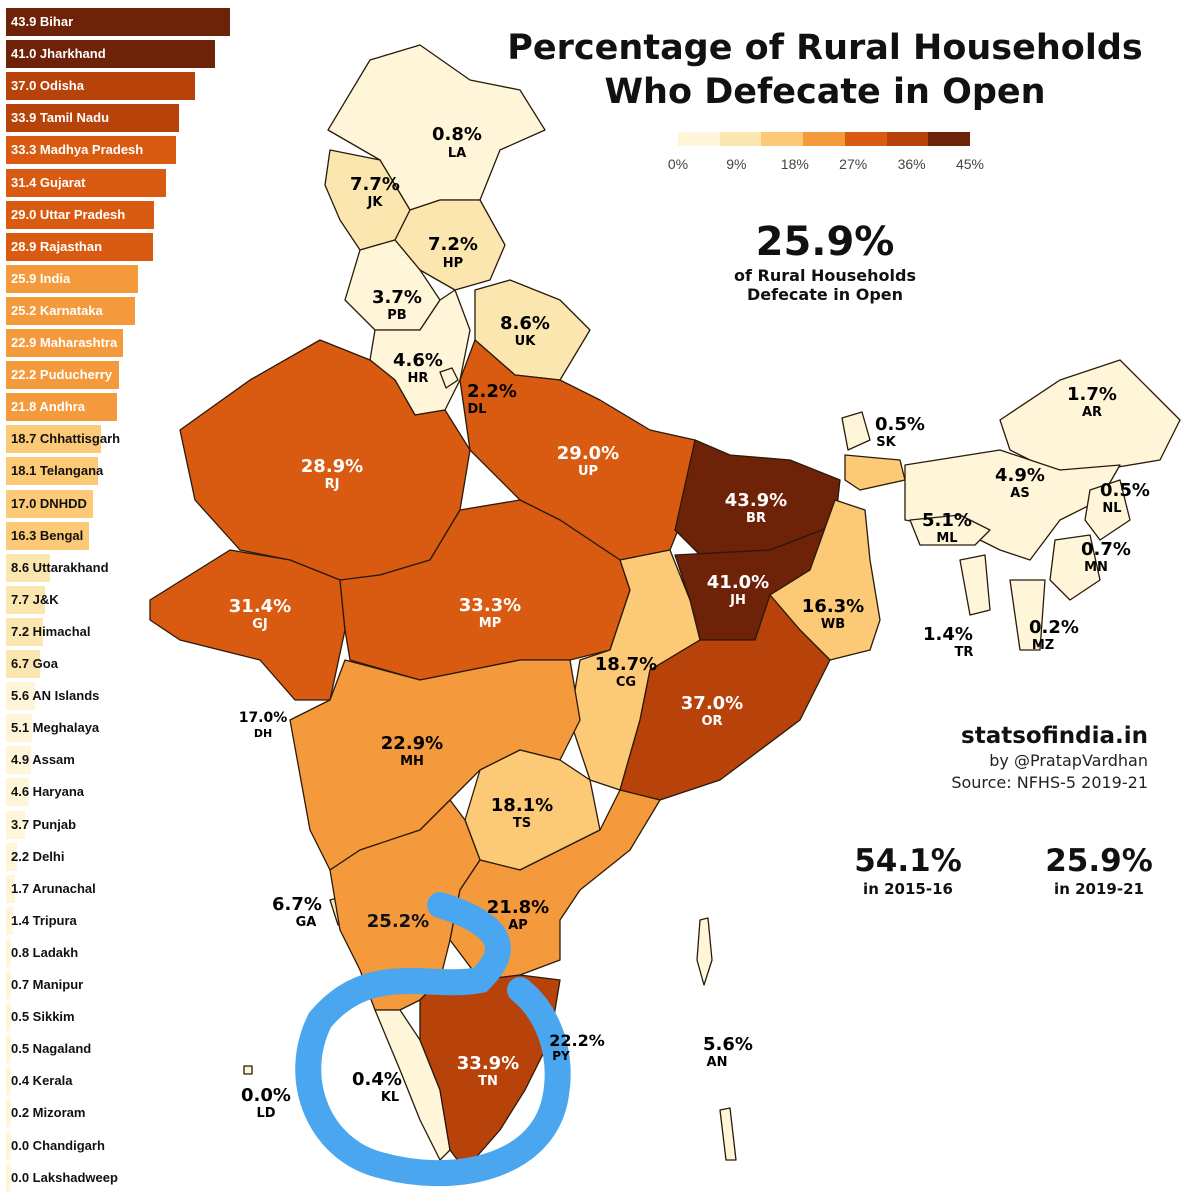 The width and height of the screenshot is (1200, 1200). I want to click on ranking-bar: 43.9 Bihar, so click(118, 22).